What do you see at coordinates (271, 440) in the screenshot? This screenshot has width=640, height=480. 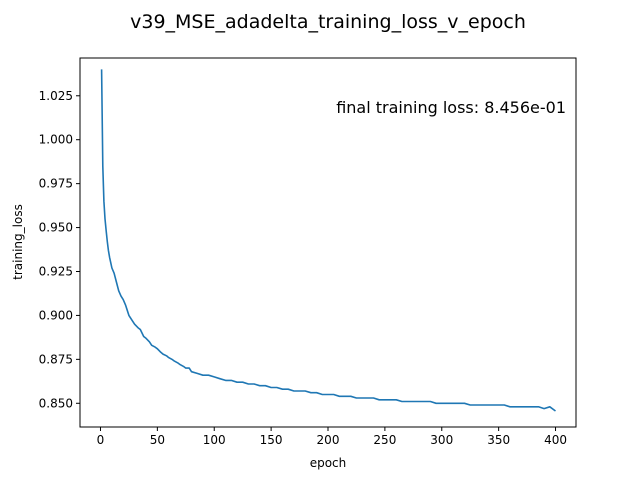 I see `x-tick-label: 150` at bounding box center [271, 440].